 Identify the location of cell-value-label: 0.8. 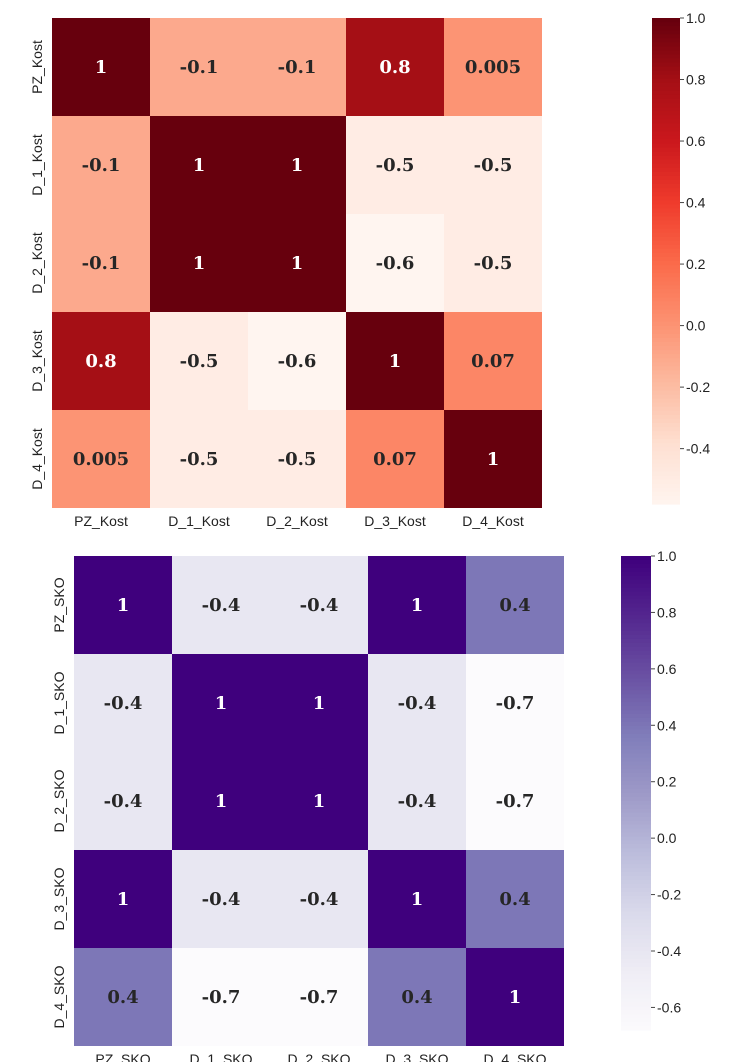
(394, 67).